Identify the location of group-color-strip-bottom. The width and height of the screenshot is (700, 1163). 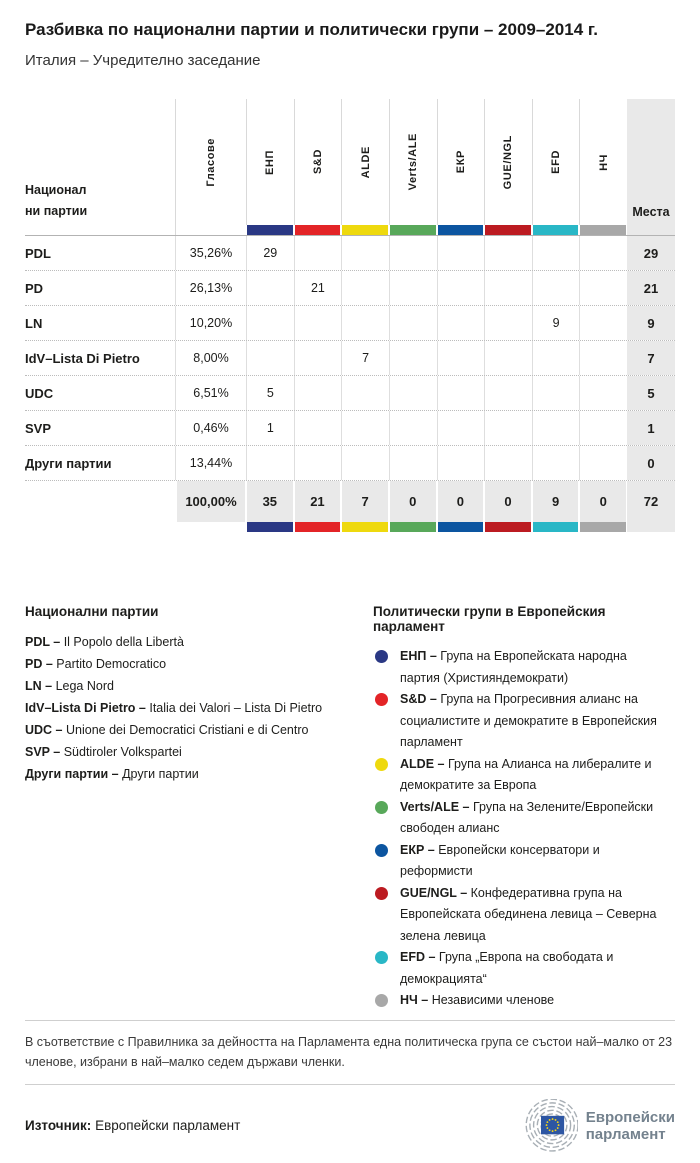
(350, 527).